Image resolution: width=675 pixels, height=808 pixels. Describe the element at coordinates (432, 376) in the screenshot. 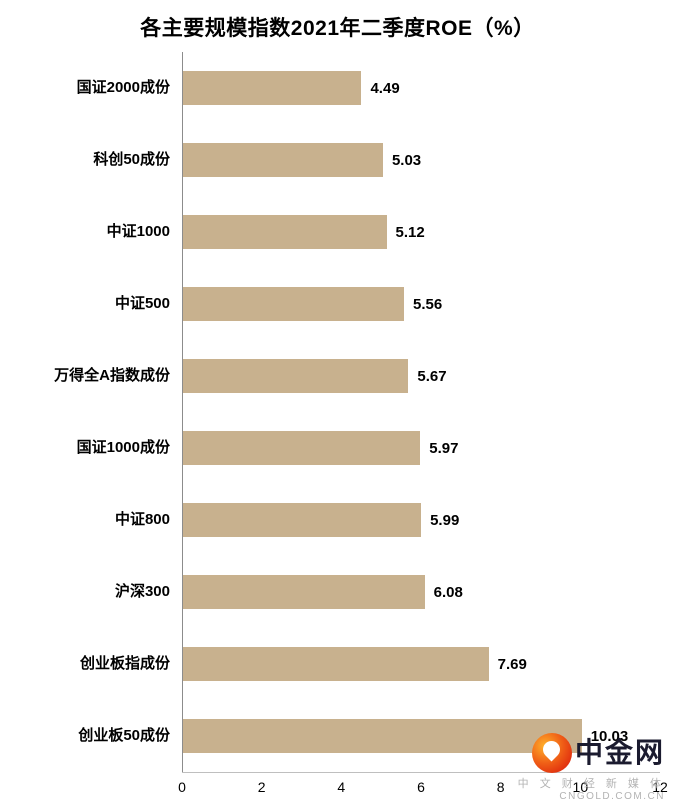

I see `value-label: 5.67` at that location.